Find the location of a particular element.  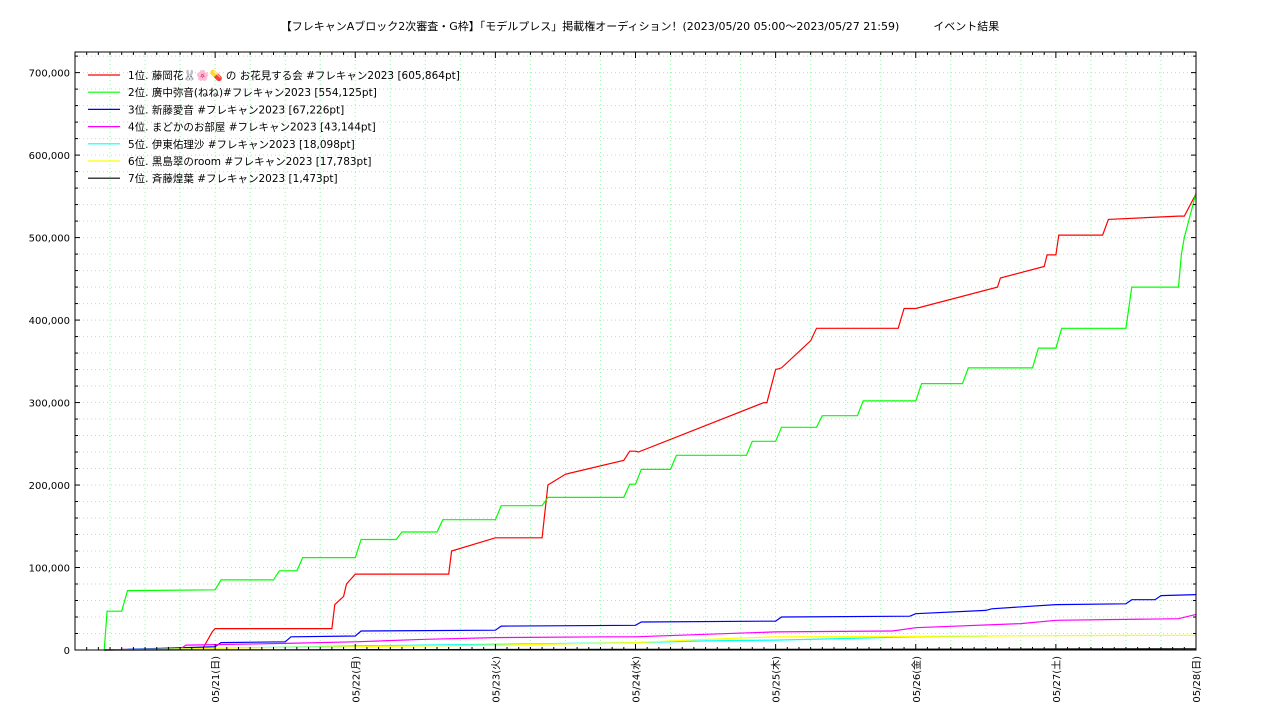

x-tick-label: 05/28(日) is located at coordinates (1197, 679).